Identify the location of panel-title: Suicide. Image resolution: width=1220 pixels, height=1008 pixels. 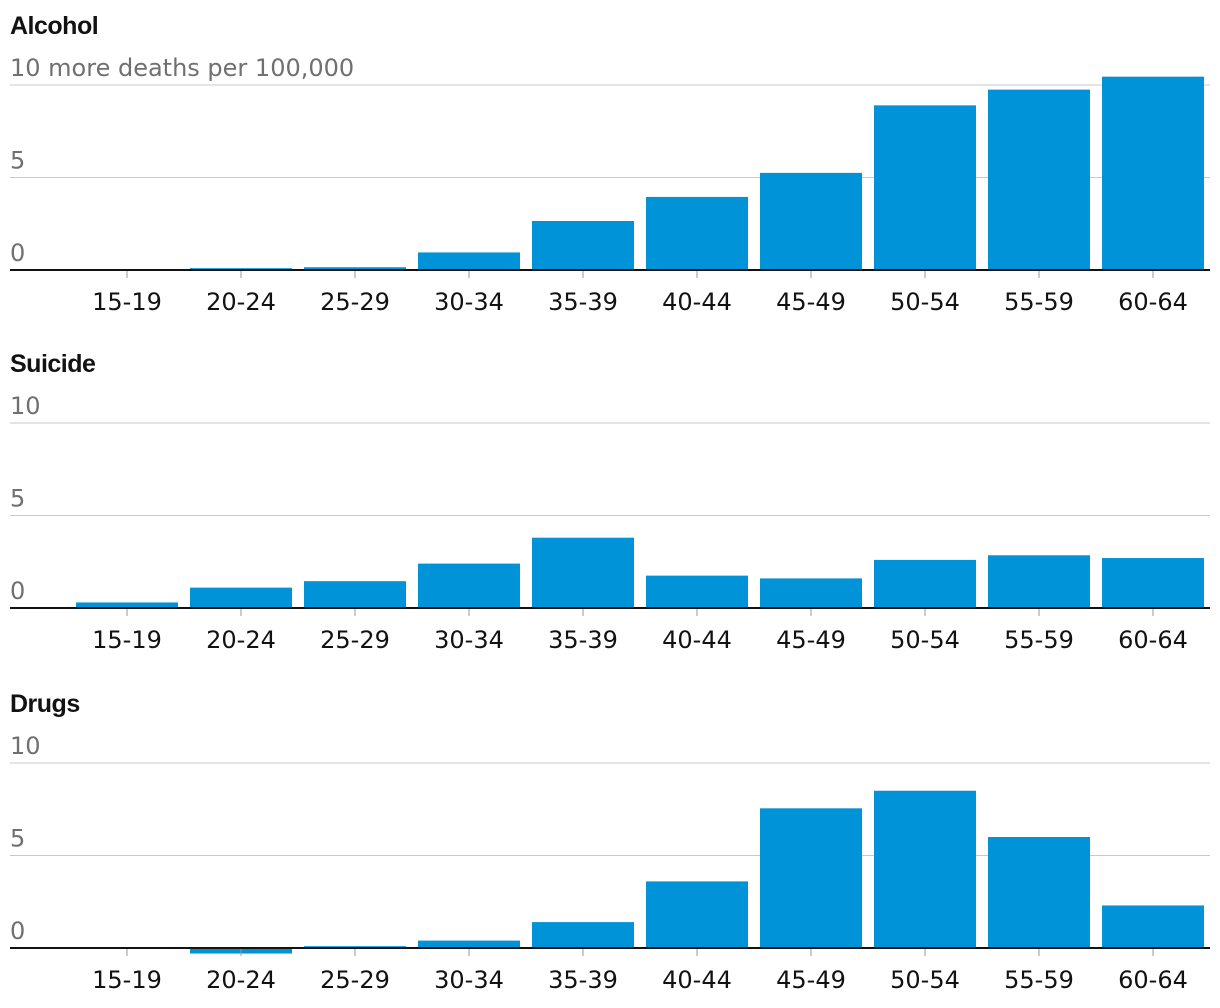
(53, 364).